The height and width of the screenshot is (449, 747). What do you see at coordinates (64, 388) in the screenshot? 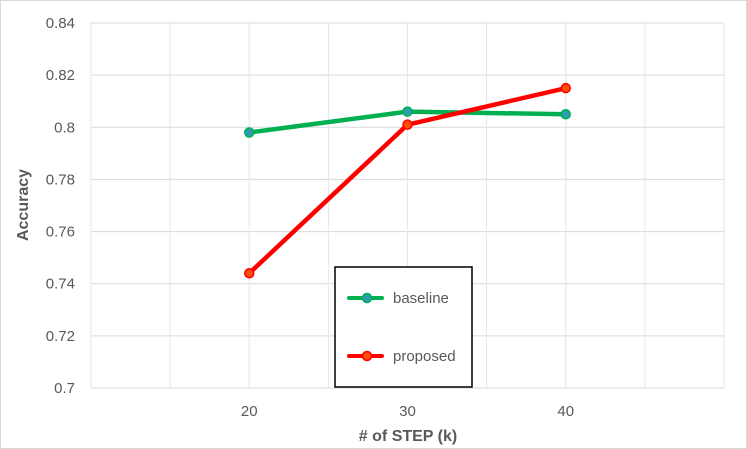
I see `y-tick-label: 0.7` at bounding box center [64, 388].